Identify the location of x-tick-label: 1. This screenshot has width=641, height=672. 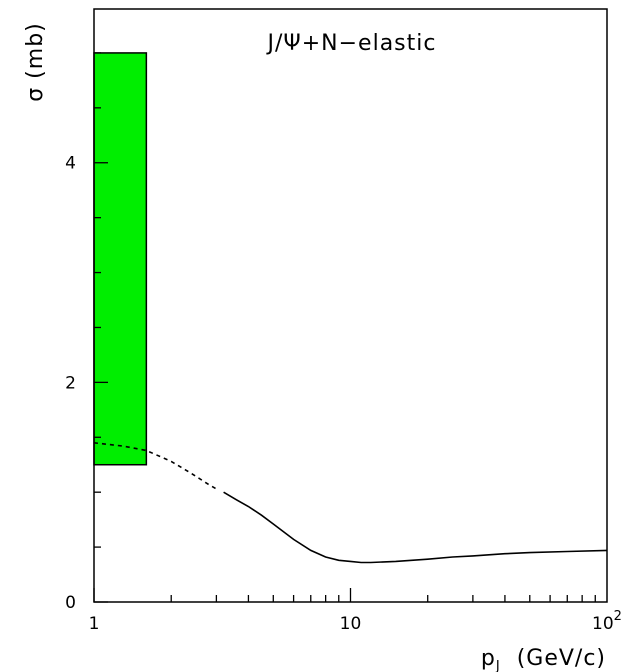
(94, 624).